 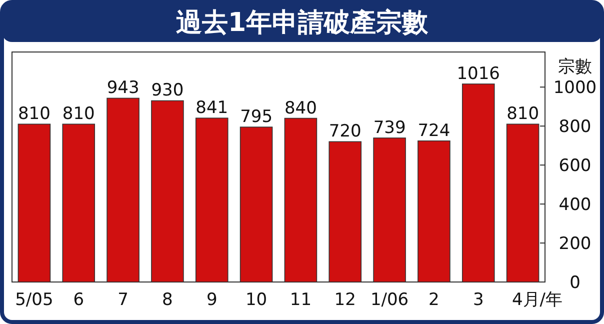 What do you see at coordinates (78, 300) in the screenshot?
I see `x-tick-label: 6` at bounding box center [78, 300].